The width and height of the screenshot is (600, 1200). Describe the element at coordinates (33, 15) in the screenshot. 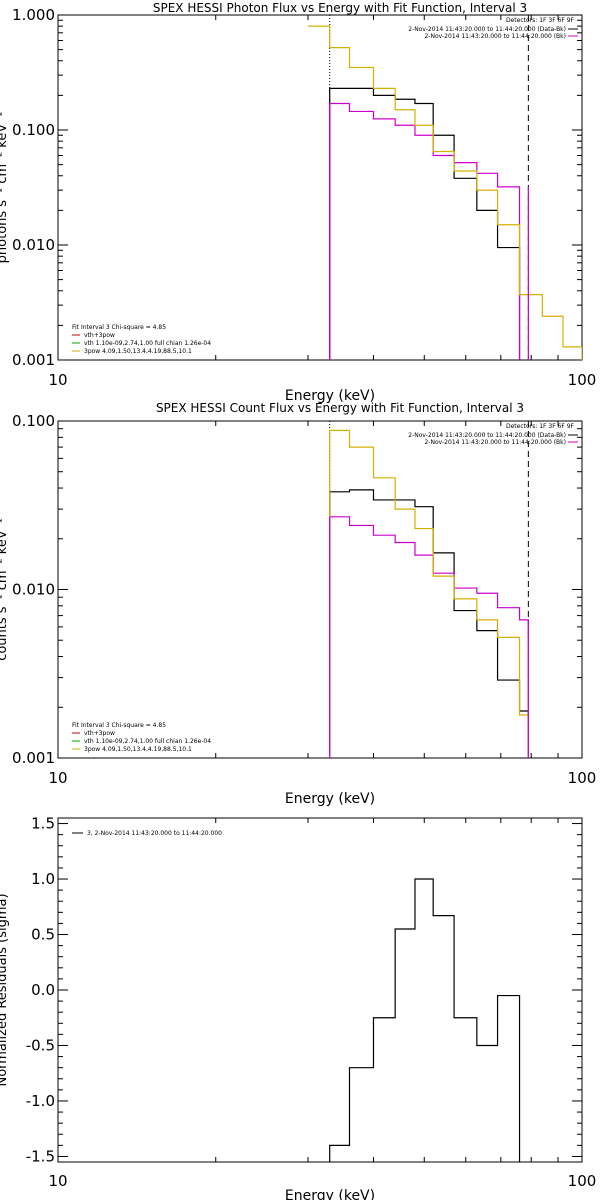

I see `y-tick-label: 1.000` at that location.